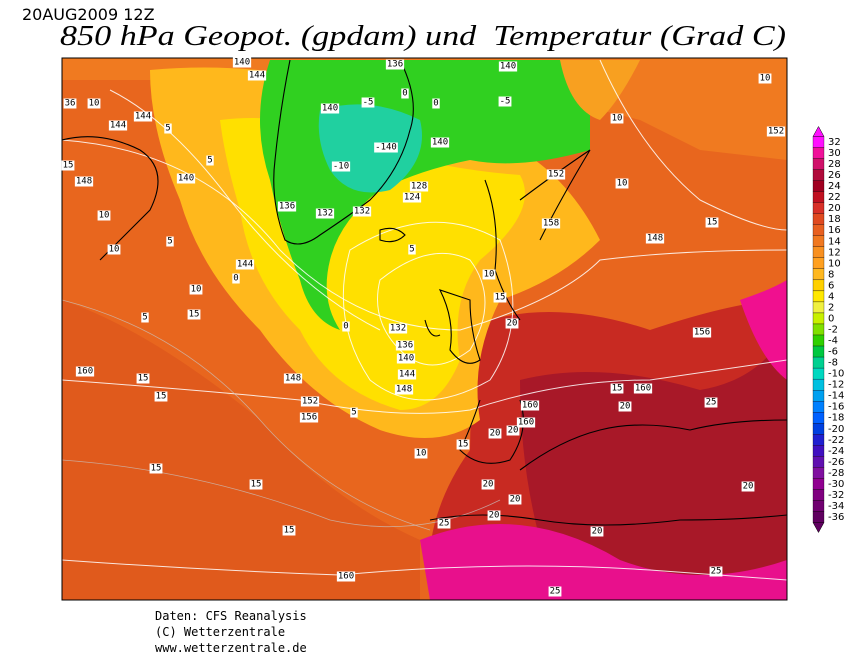  I want to click on contour-label-text: 124, so click(412, 198).